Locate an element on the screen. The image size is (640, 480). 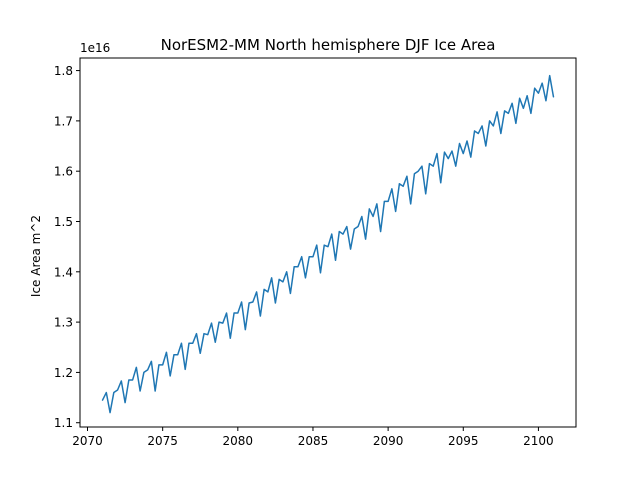
y-tick-label: 1.4 is located at coordinates (63, 272).